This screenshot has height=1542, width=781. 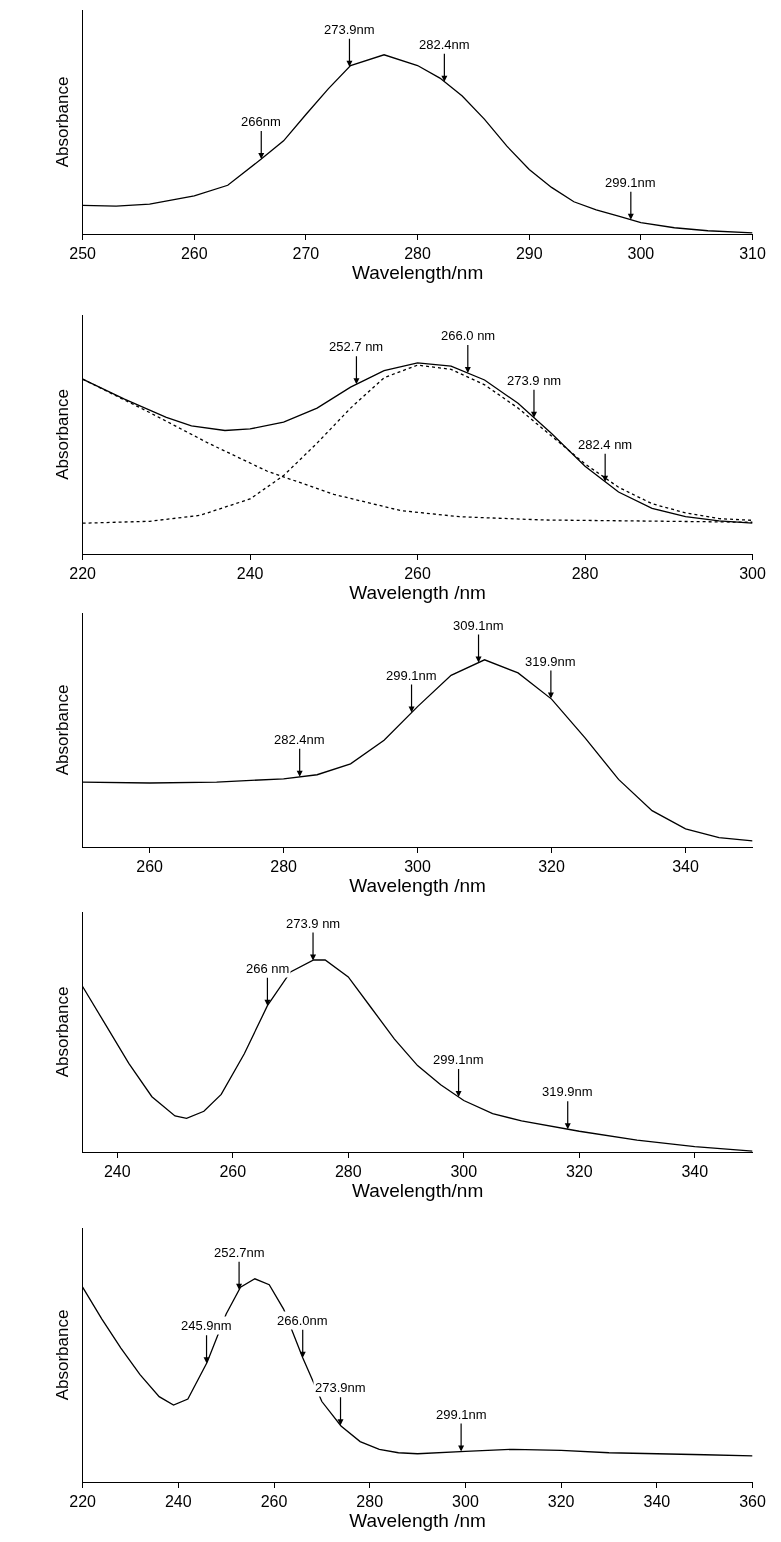 I want to click on x-tick-label: 290, so click(x=529, y=254).